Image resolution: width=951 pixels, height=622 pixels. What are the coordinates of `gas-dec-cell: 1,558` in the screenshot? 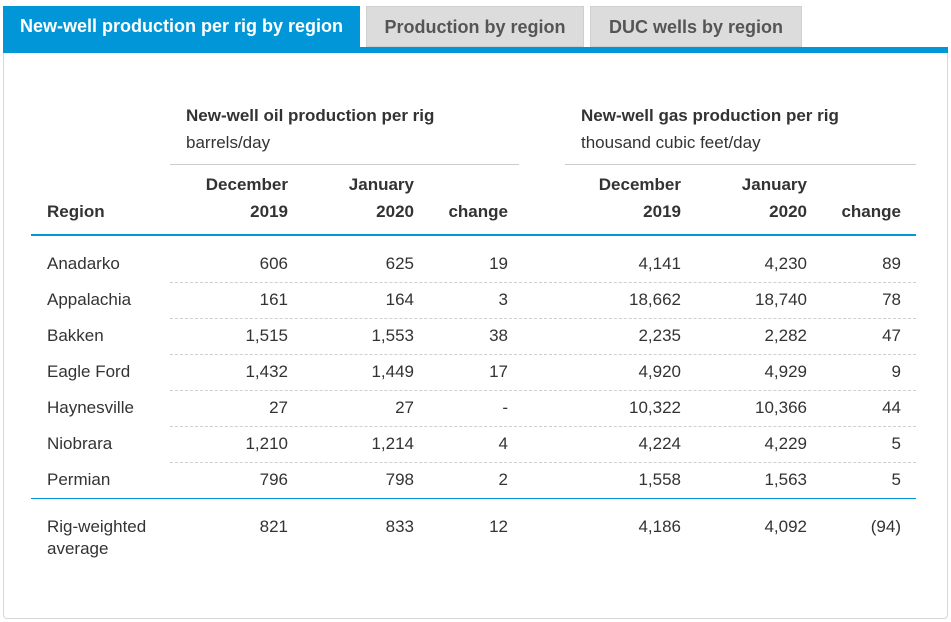 It's located at (659, 479).